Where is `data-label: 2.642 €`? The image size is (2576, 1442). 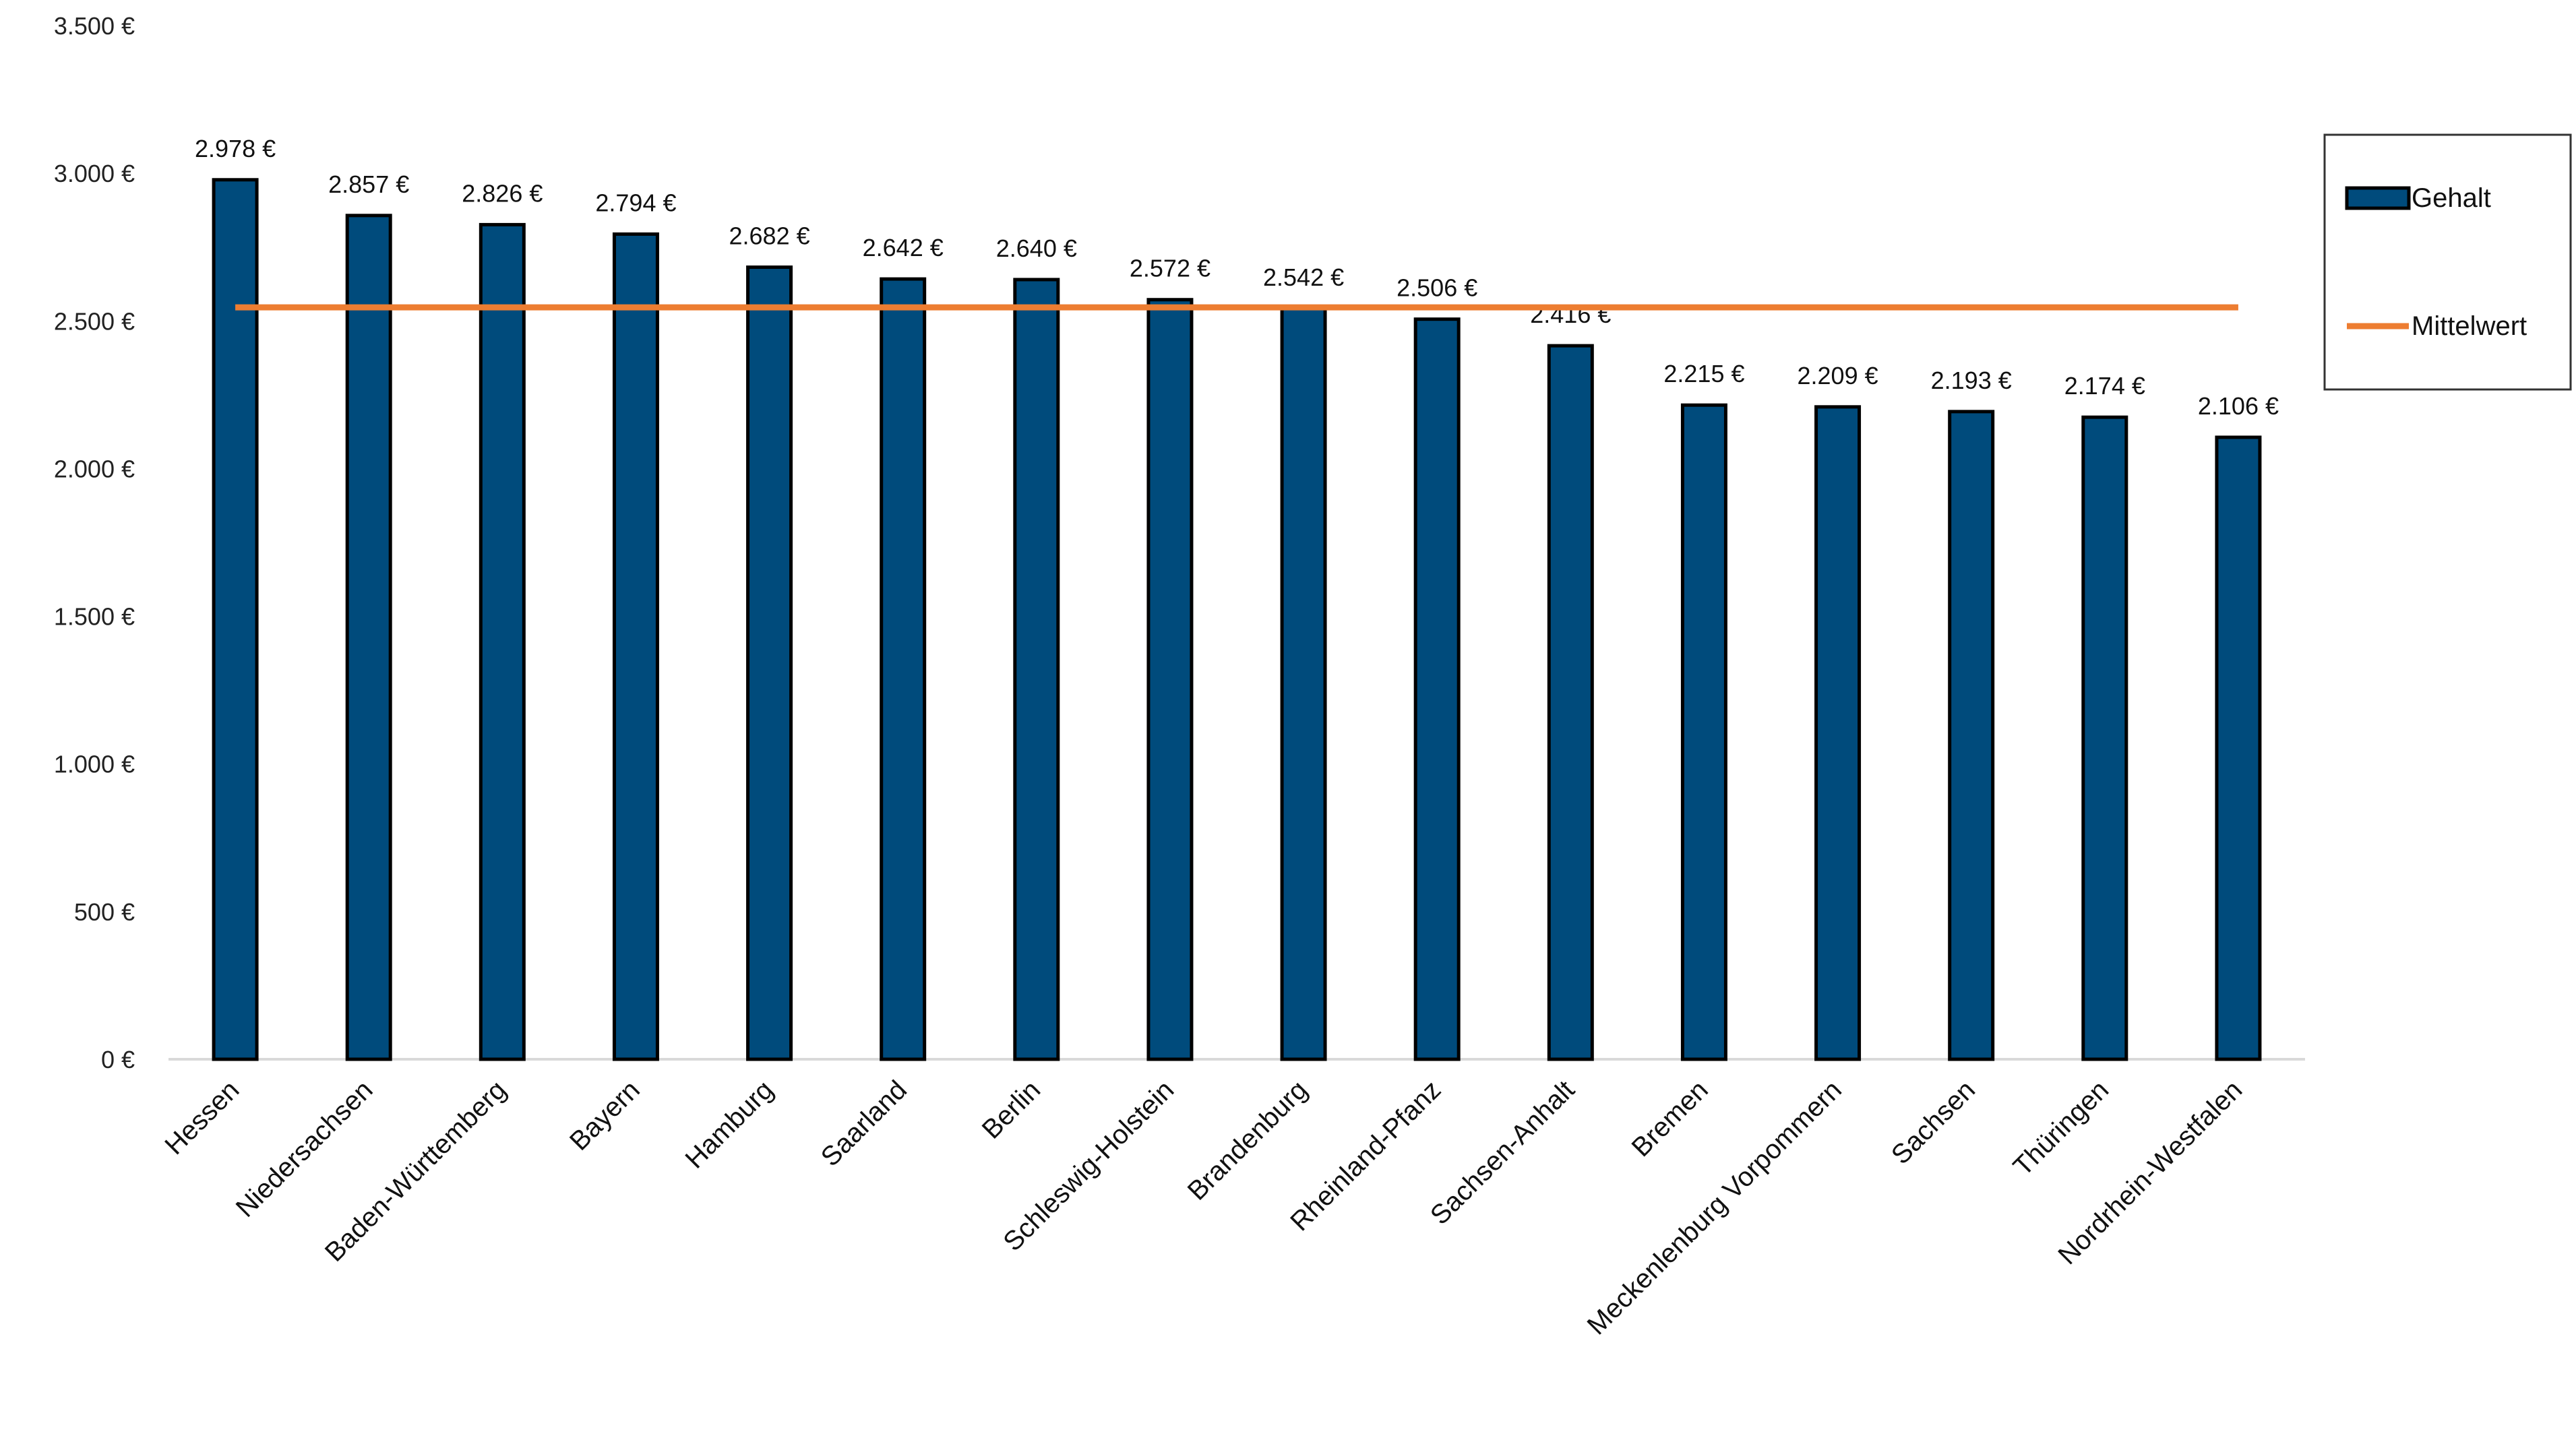 data-label: 2.642 € is located at coordinates (904, 247).